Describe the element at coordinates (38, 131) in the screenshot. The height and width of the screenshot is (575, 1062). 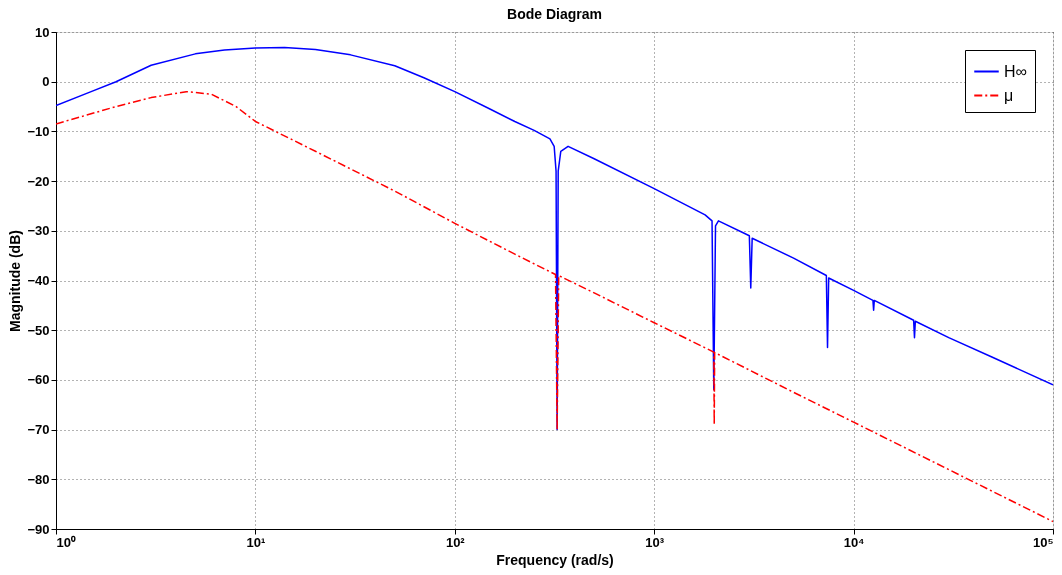
I see `y-tick-label: −10` at that location.